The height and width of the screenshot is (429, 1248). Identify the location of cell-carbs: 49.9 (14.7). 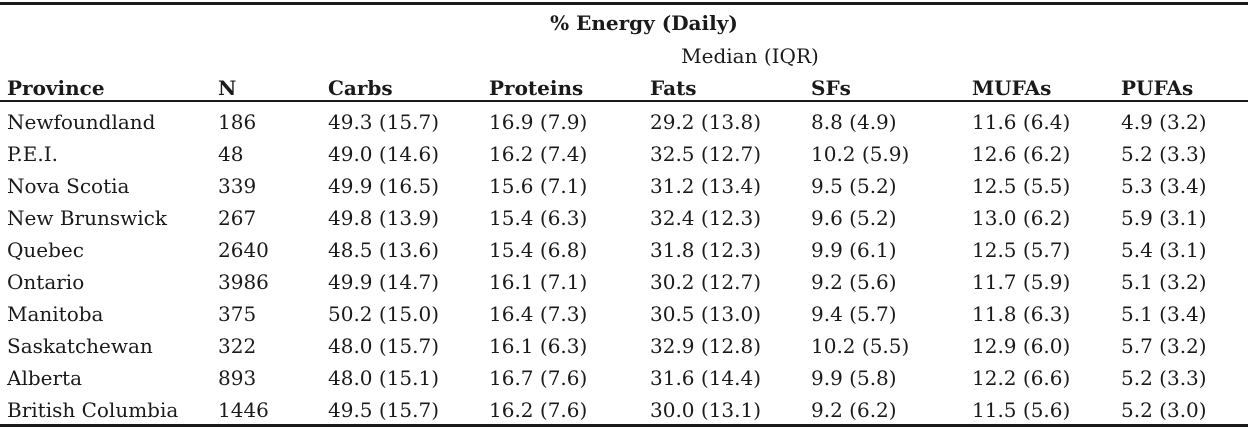
(384, 282).